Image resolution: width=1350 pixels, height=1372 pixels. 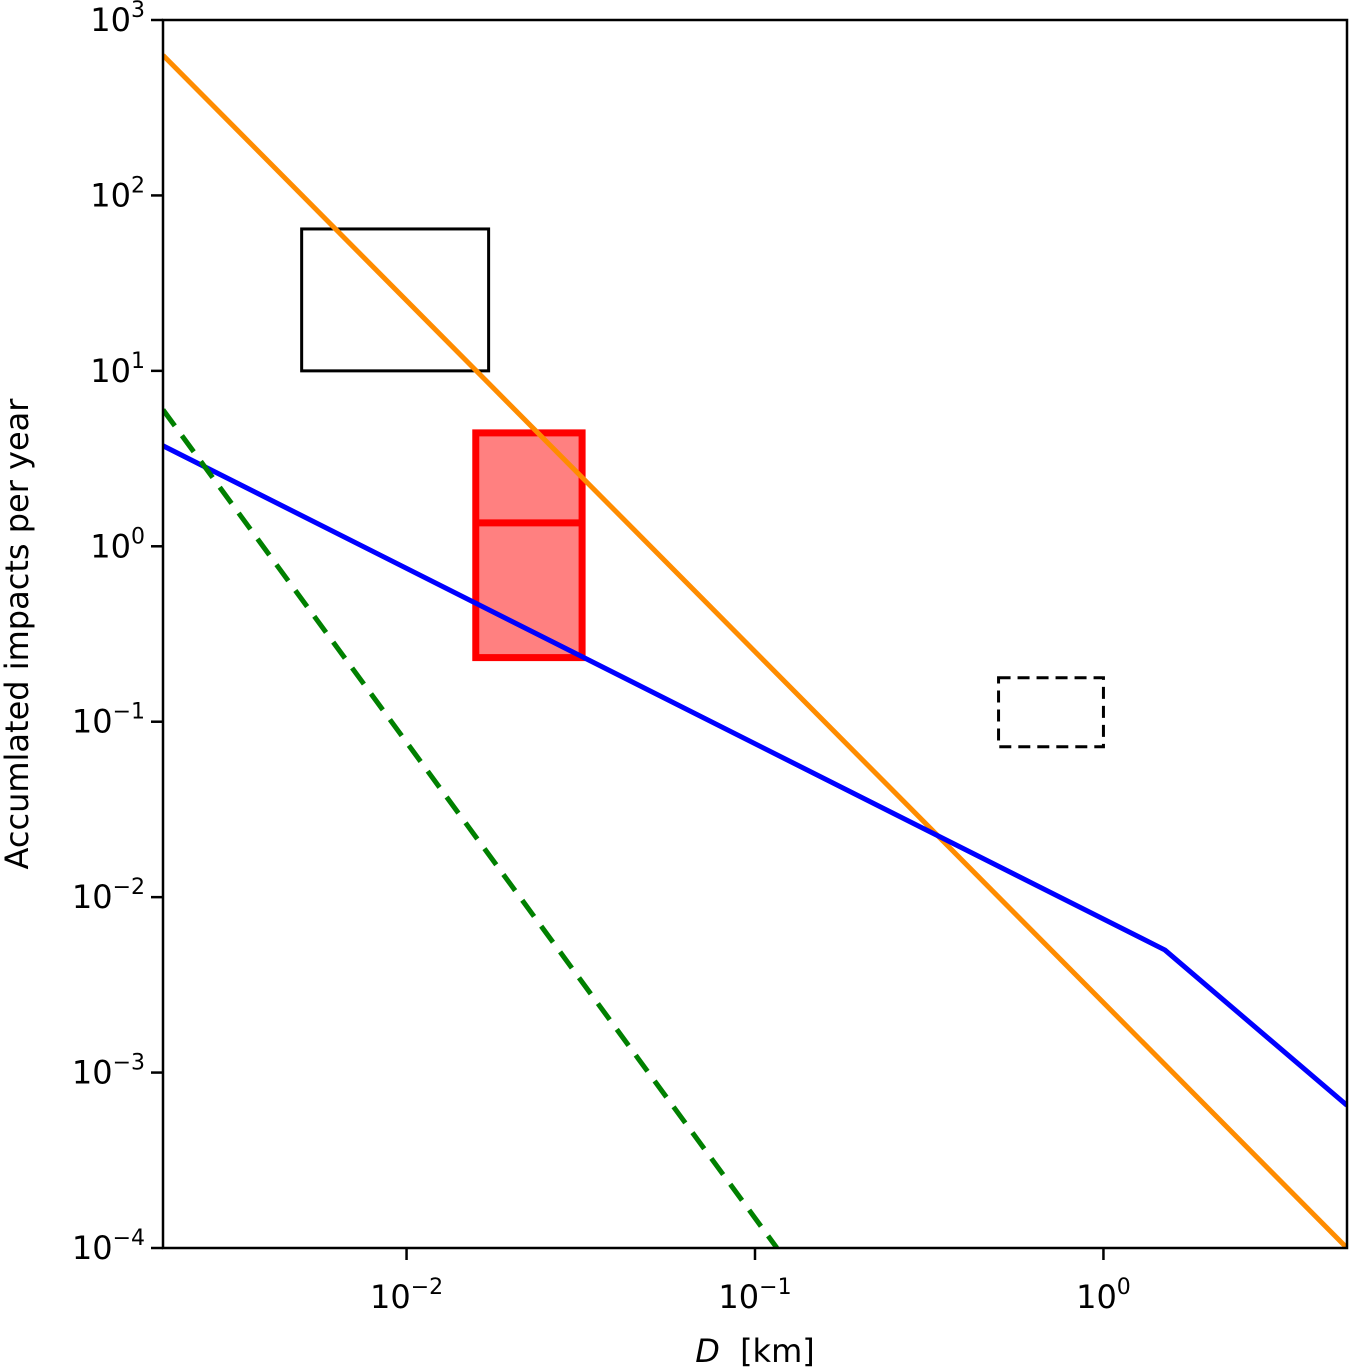 I want to click on y-tick-label: 10⁻⁴, so click(x=108, y=1246).